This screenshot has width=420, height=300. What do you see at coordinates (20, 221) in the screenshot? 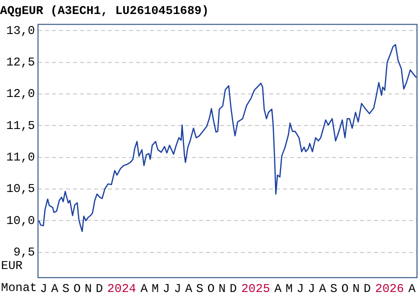
I see `y-tick-label: 10,0` at bounding box center [20, 221].